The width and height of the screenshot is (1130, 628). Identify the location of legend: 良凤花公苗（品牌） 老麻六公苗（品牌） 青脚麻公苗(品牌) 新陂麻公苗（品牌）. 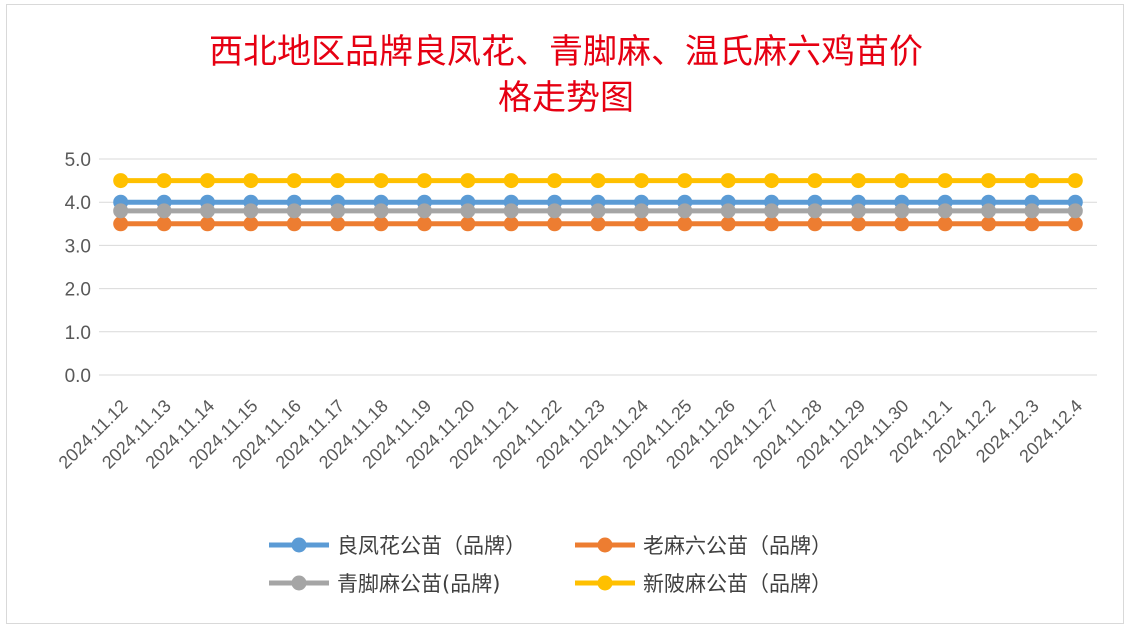
(550, 565).